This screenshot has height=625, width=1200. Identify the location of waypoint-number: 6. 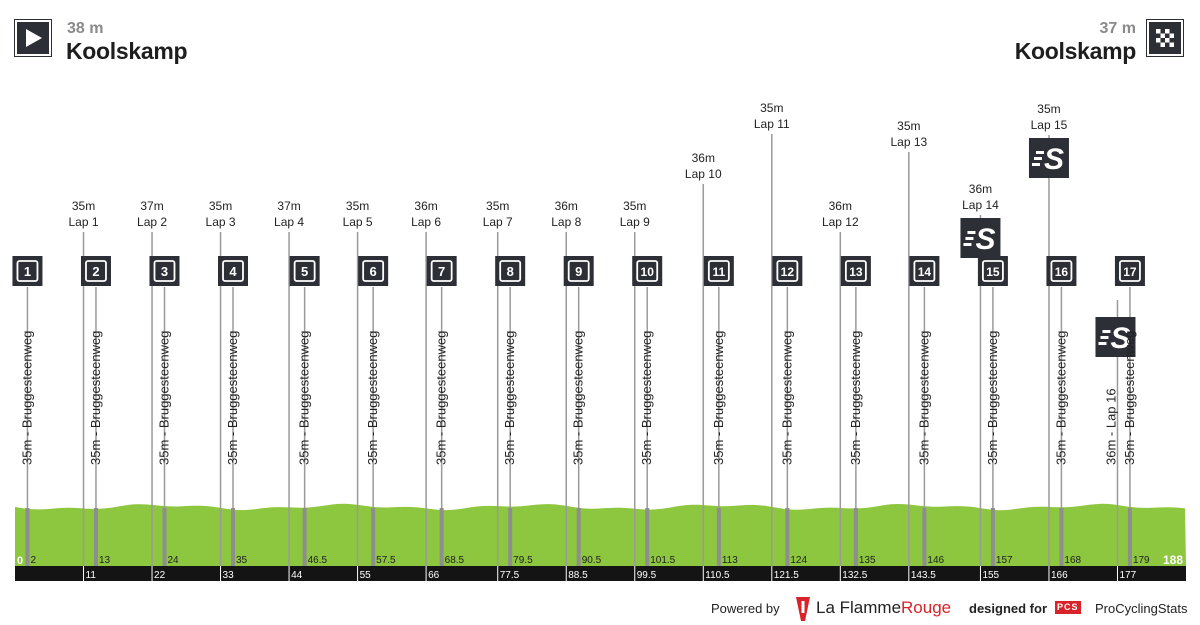
(373, 271).